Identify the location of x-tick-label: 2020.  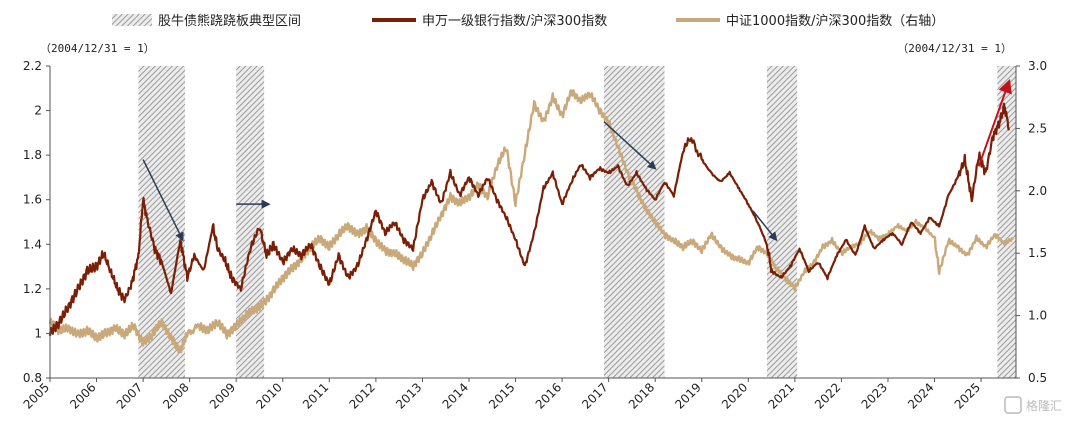
(734, 395).